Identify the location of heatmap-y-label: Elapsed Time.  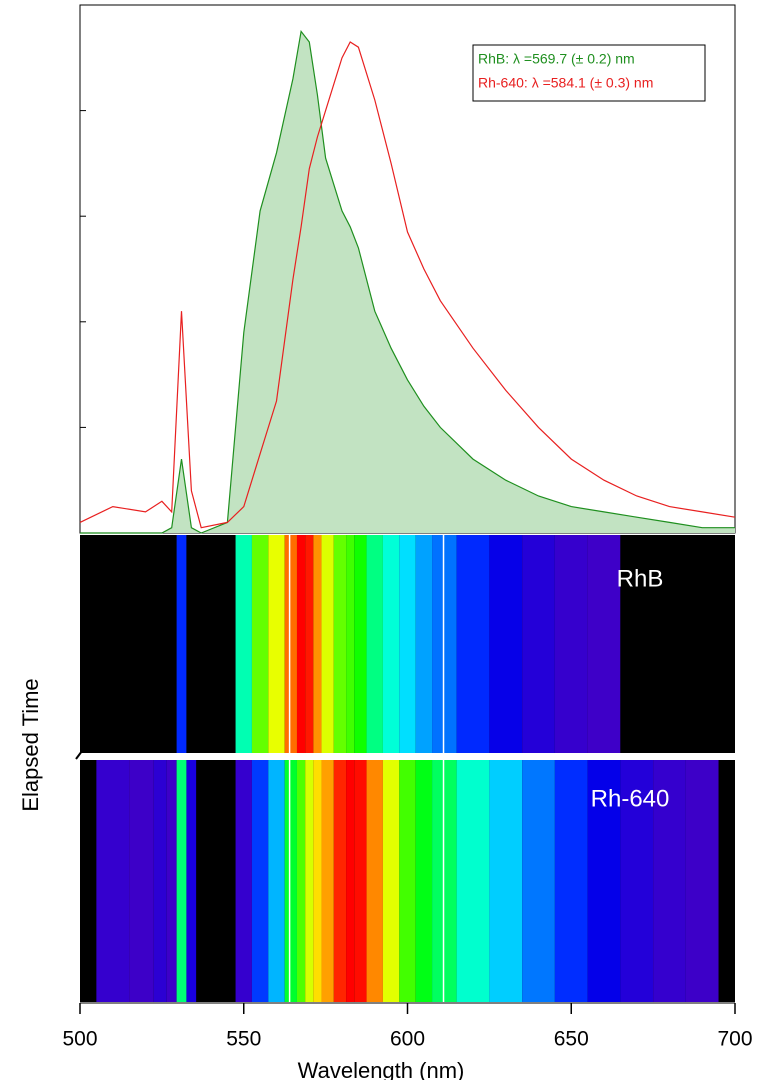
(30, 744).